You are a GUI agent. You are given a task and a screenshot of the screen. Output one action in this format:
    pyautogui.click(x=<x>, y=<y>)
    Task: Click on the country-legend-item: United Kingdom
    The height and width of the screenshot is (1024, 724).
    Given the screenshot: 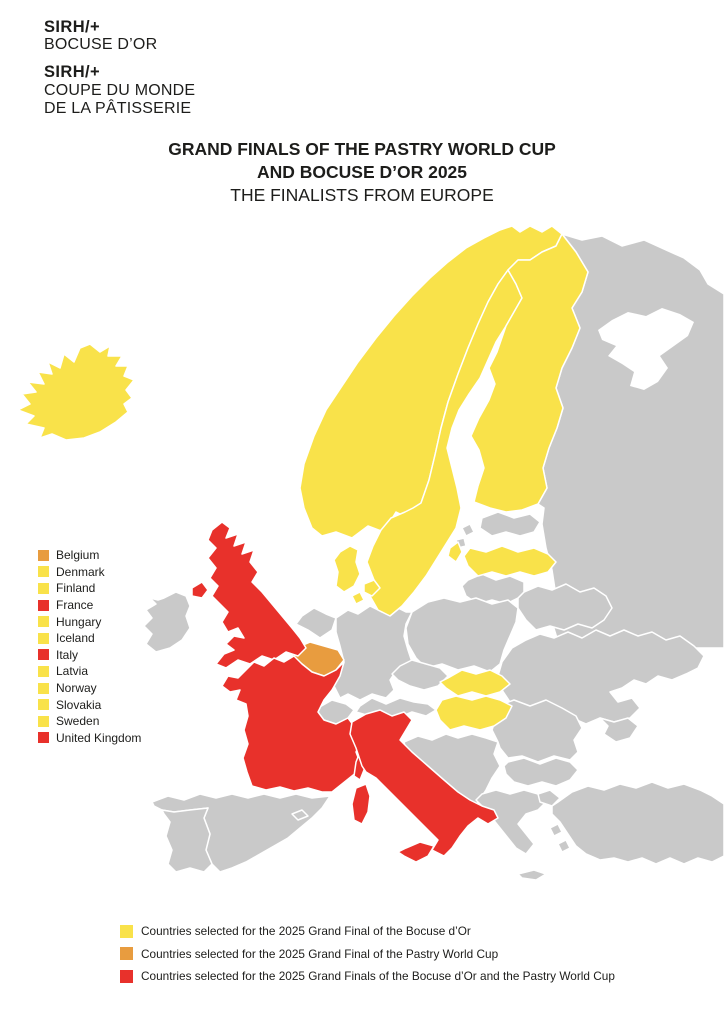 What is the action you would take?
    pyautogui.click(x=89, y=738)
    